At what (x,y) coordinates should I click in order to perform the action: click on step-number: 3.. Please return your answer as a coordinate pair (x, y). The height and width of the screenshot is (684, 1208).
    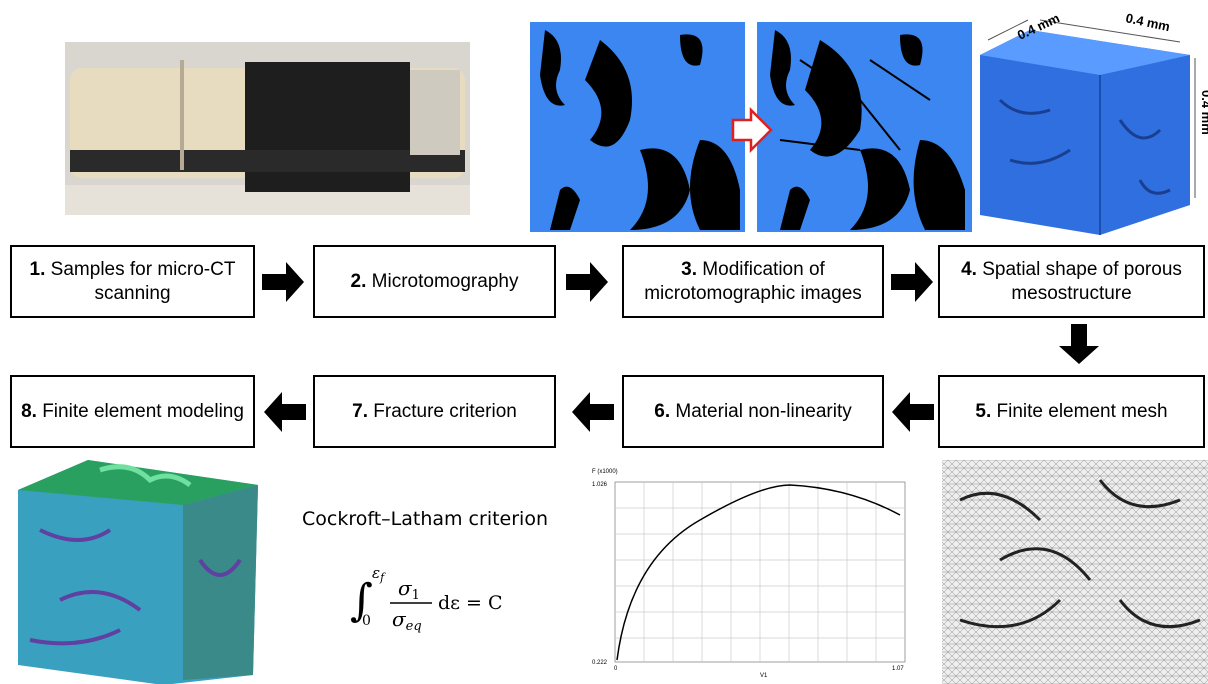
    Looking at the image, I should click on (689, 269).